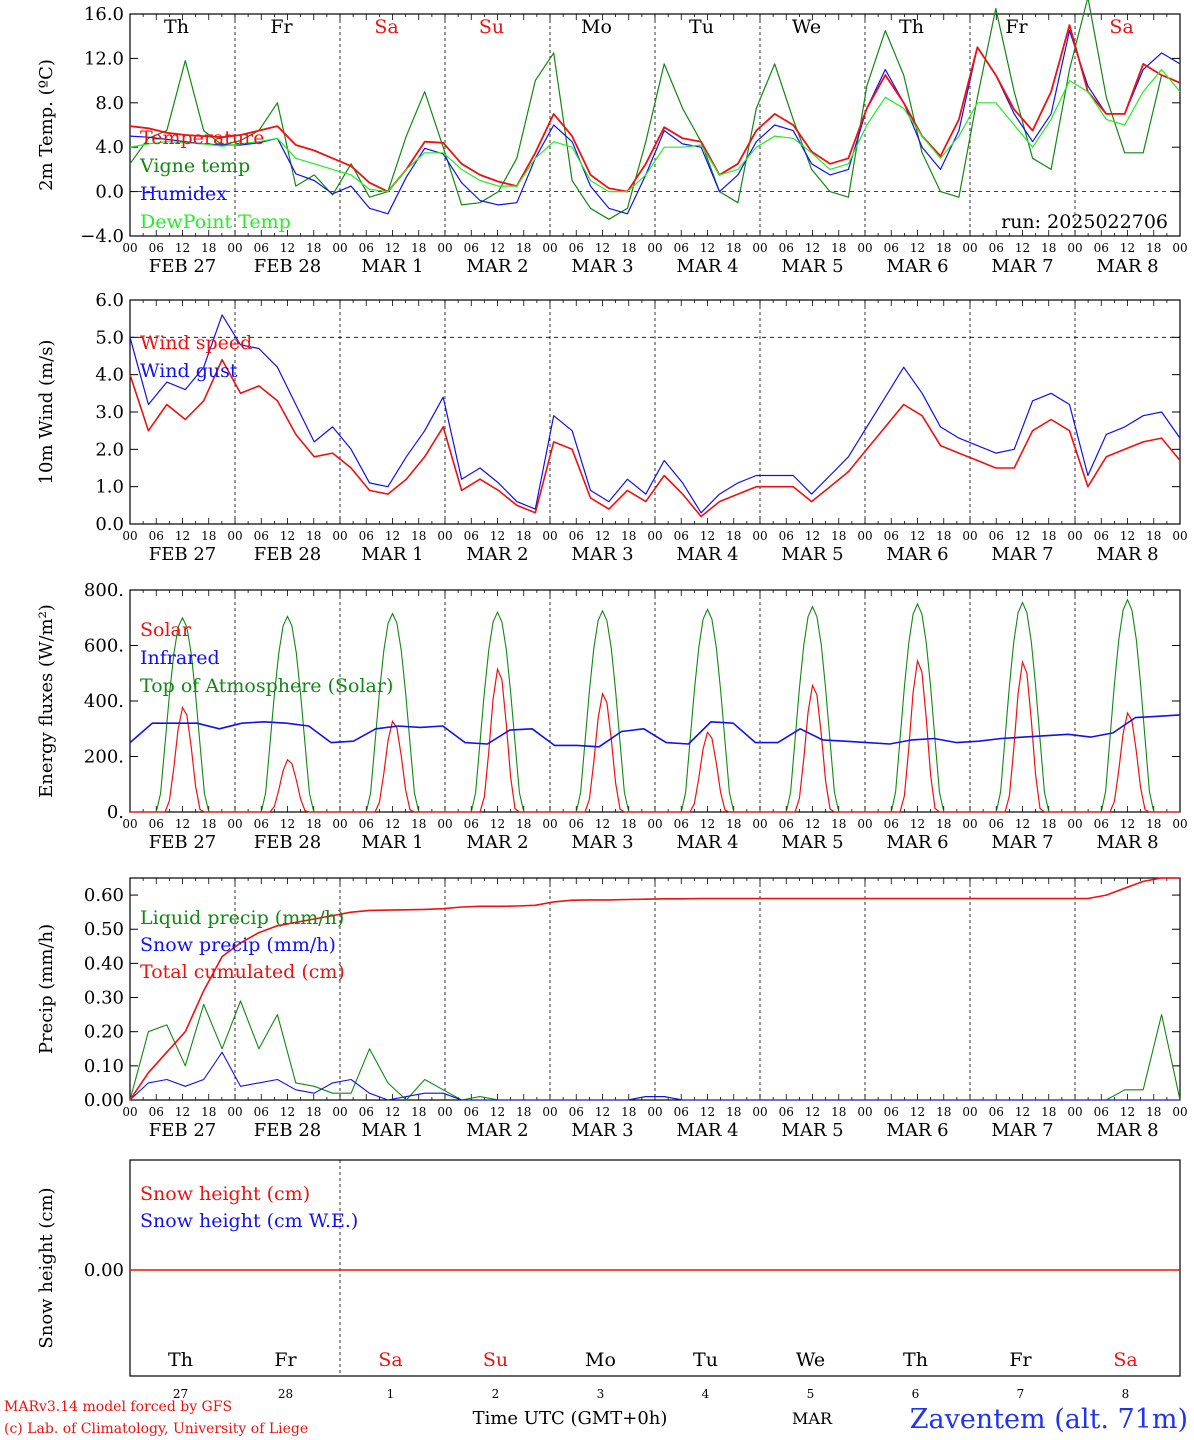 The width and height of the screenshot is (1194, 1440). Describe the element at coordinates (182, 842) in the screenshot. I see `date-label: FEB 27` at that location.